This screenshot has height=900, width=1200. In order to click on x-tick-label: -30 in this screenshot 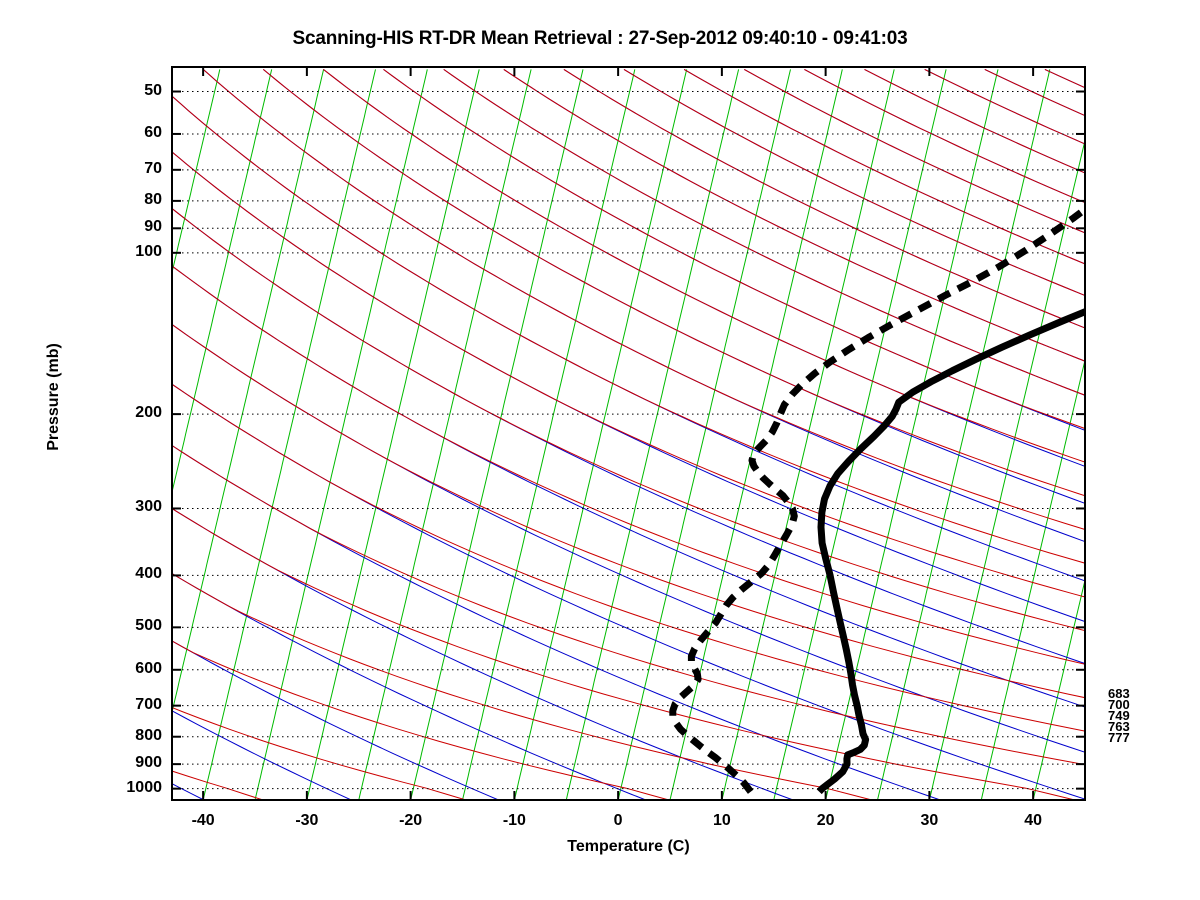, I will do `click(307, 820)`.